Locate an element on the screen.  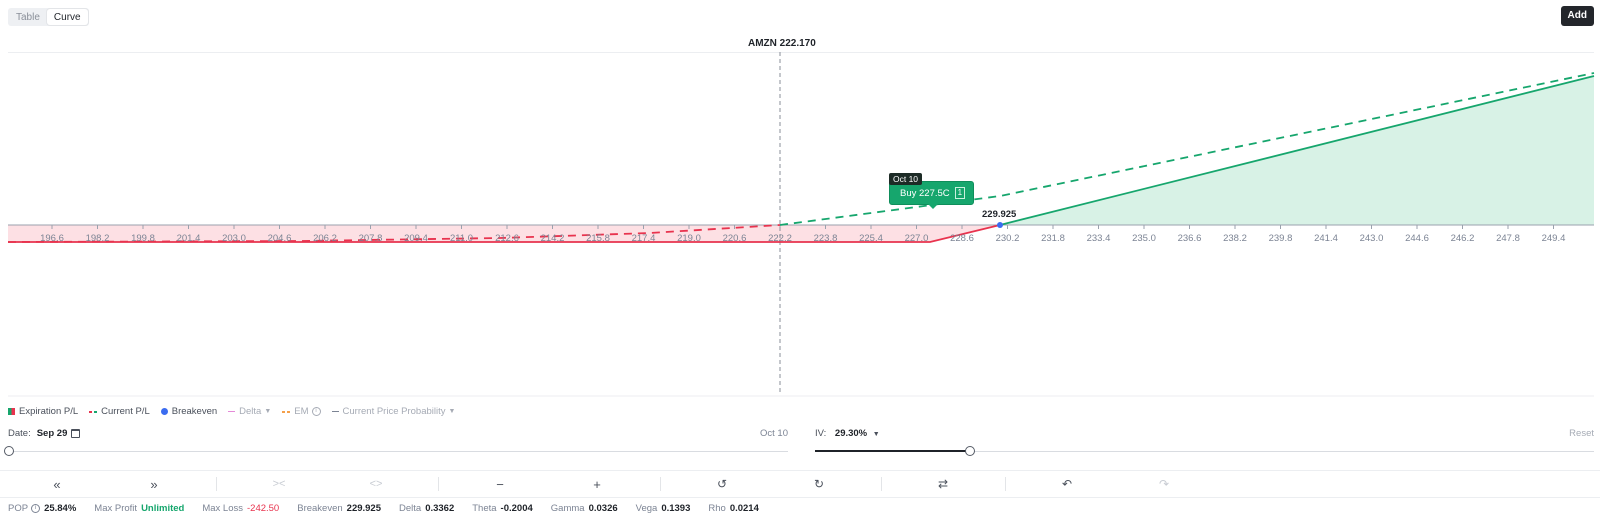
calendar-icon is located at coordinates (76, 433).